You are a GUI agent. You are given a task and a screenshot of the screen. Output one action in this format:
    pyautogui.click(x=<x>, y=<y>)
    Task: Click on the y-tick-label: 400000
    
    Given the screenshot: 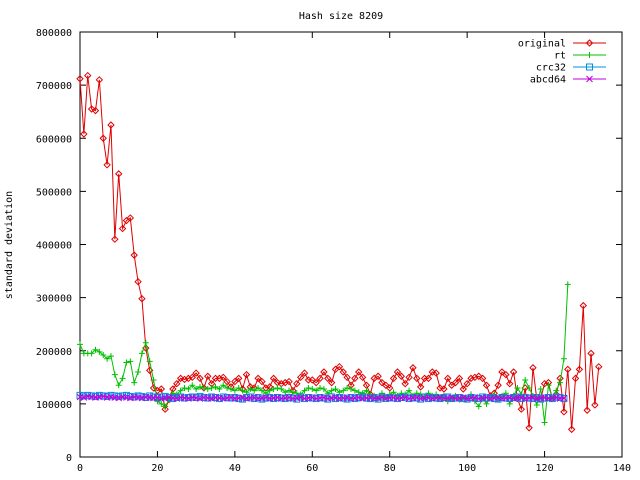 What is the action you would take?
    pyautogui.click(x=54, y=246)
    